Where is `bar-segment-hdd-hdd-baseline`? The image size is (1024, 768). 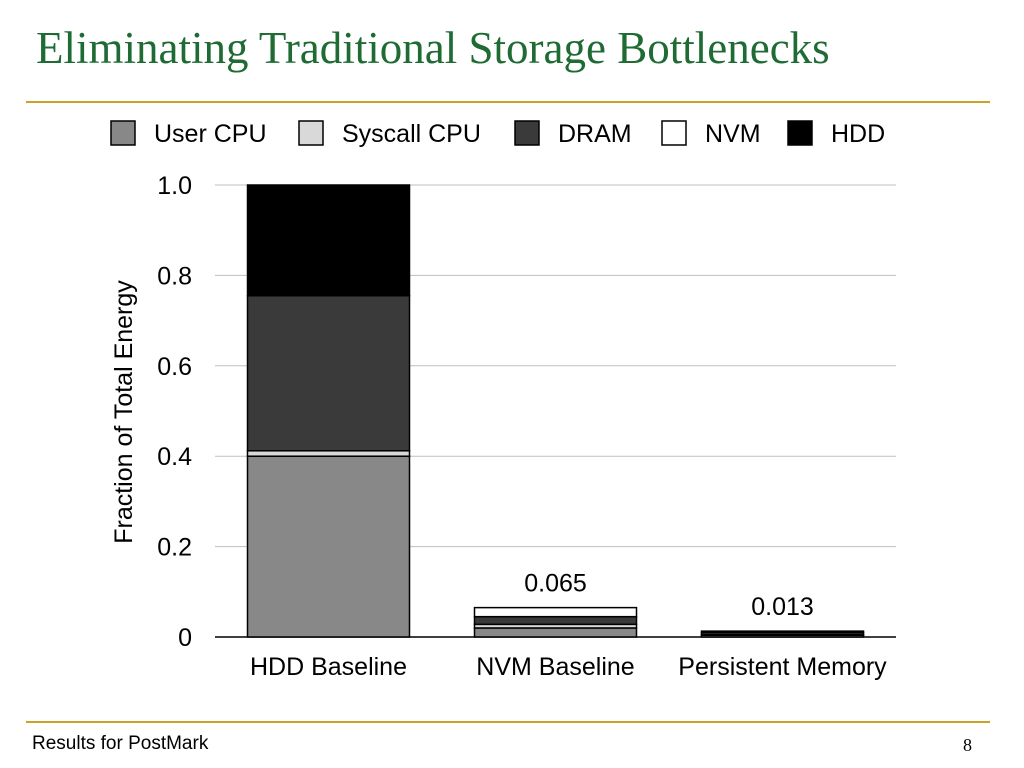
bar-segment-hdd-hdd-baseline is located at coordinates (328, 240).